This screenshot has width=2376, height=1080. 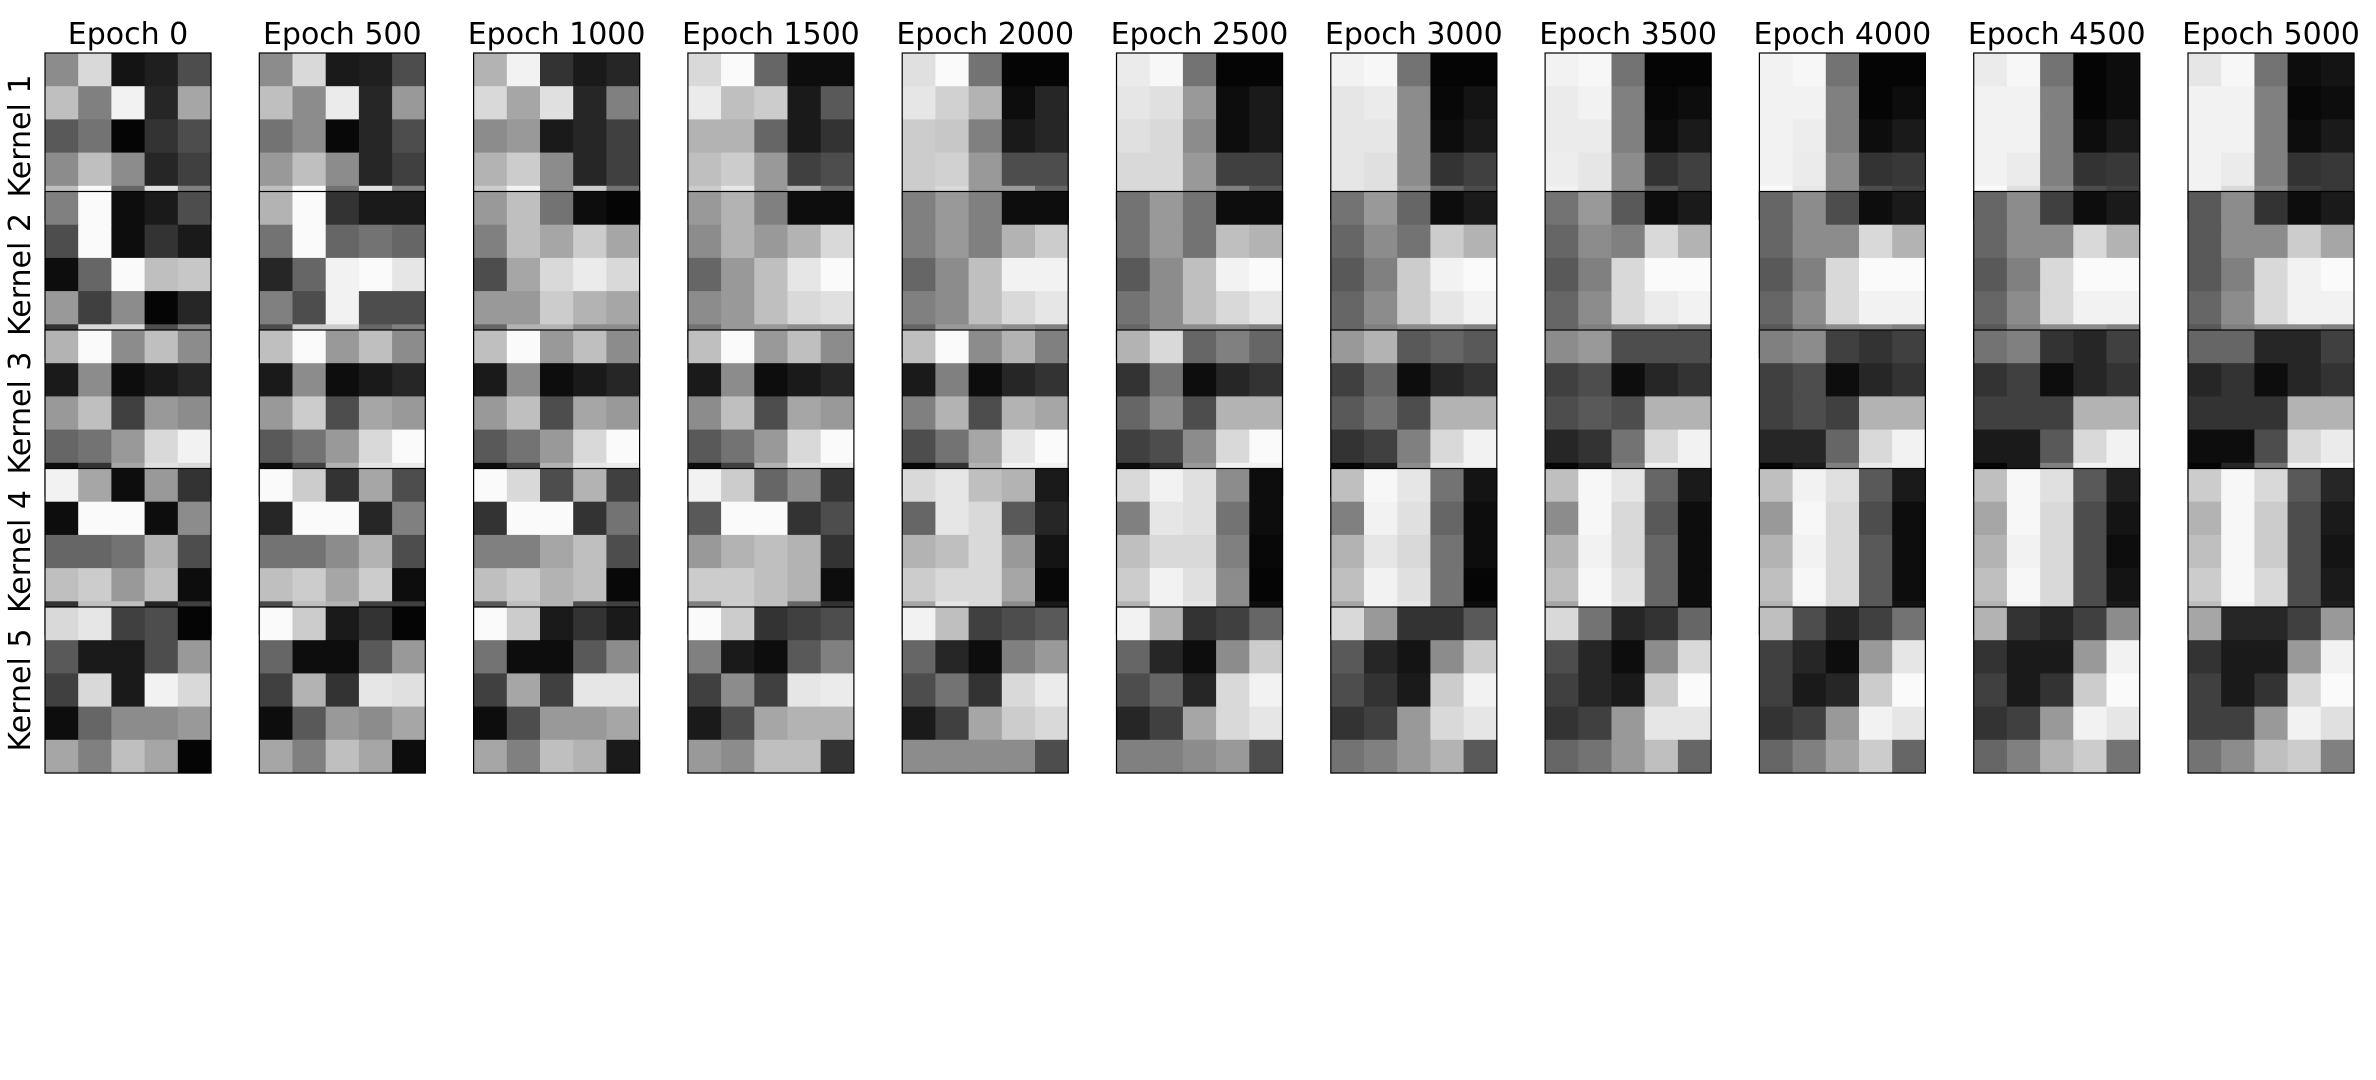 What do you see at coordinates (20, 413) in the screenshot?
I see `row-label-2: Kernel 3` at bounding box center [20, 413].